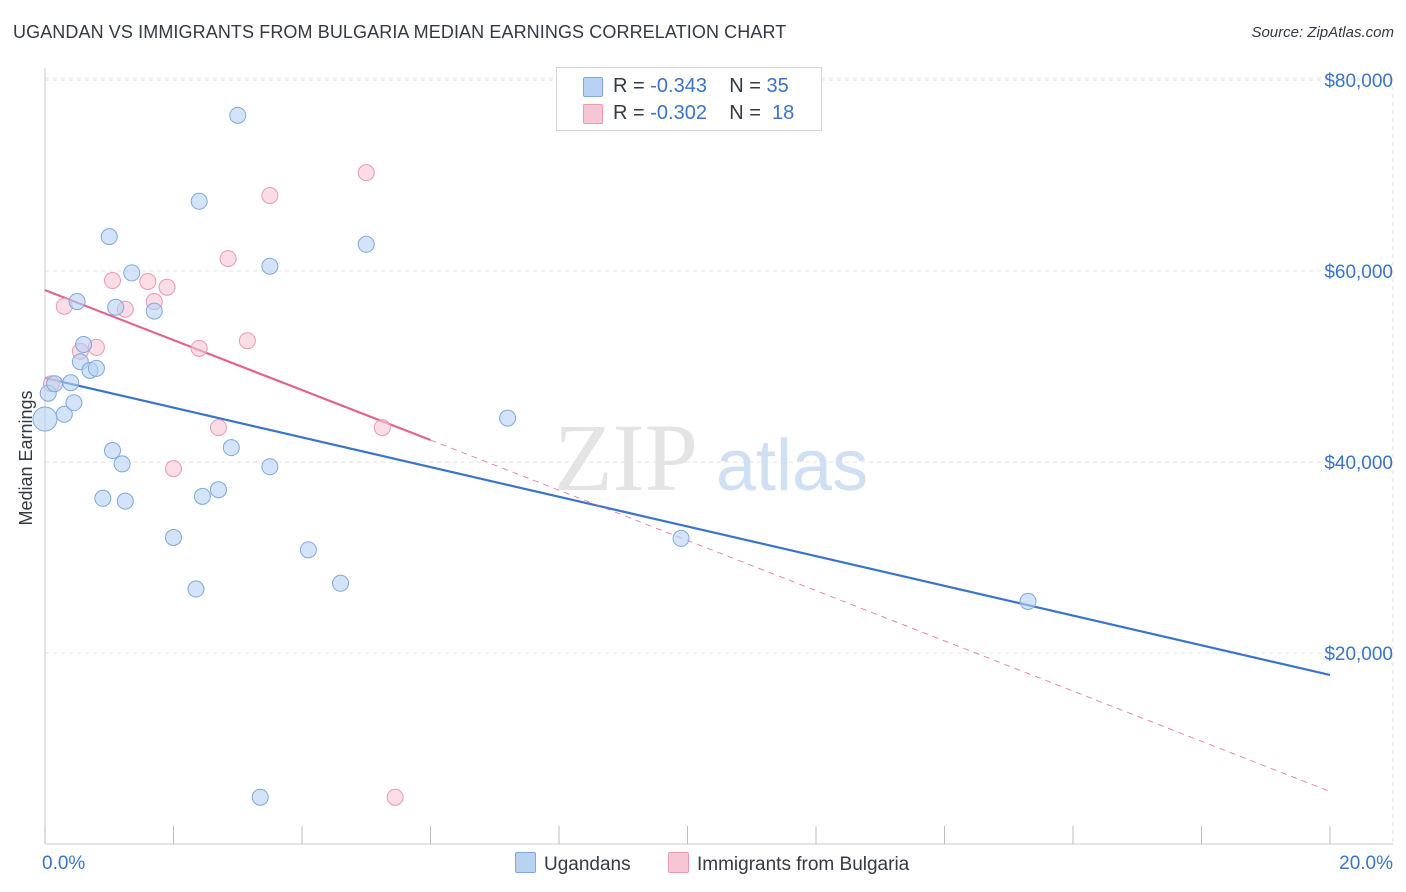  I want to click on legend-n-value: 18, so click(783, 113).